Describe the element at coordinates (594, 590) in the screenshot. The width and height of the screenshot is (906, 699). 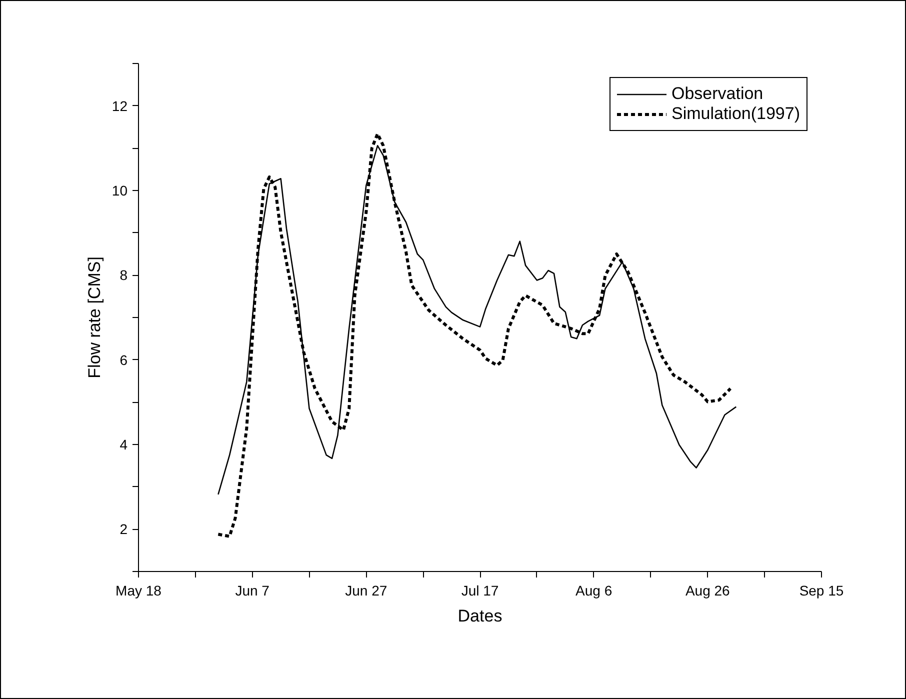
I see `x-tick-label: Aug 6` at that location.